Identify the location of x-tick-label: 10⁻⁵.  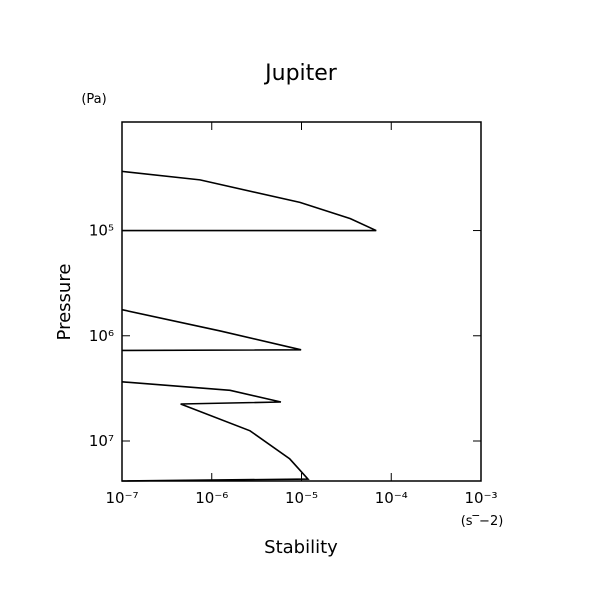
(301, 498).